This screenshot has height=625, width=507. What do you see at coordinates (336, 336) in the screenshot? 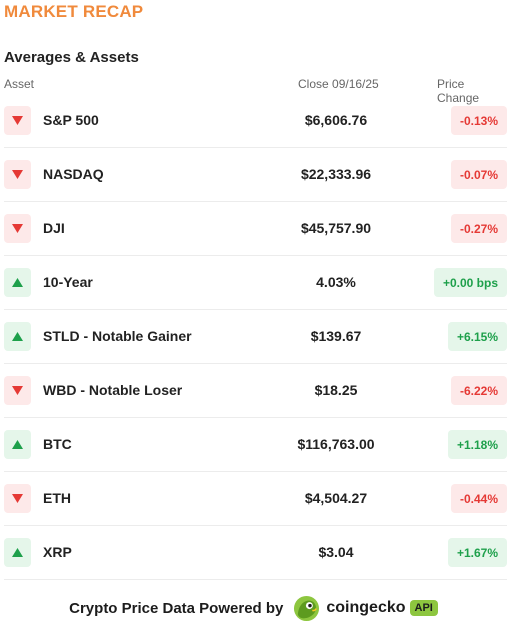
I see `close-value: $139.67` at bounding box center [336, 336].